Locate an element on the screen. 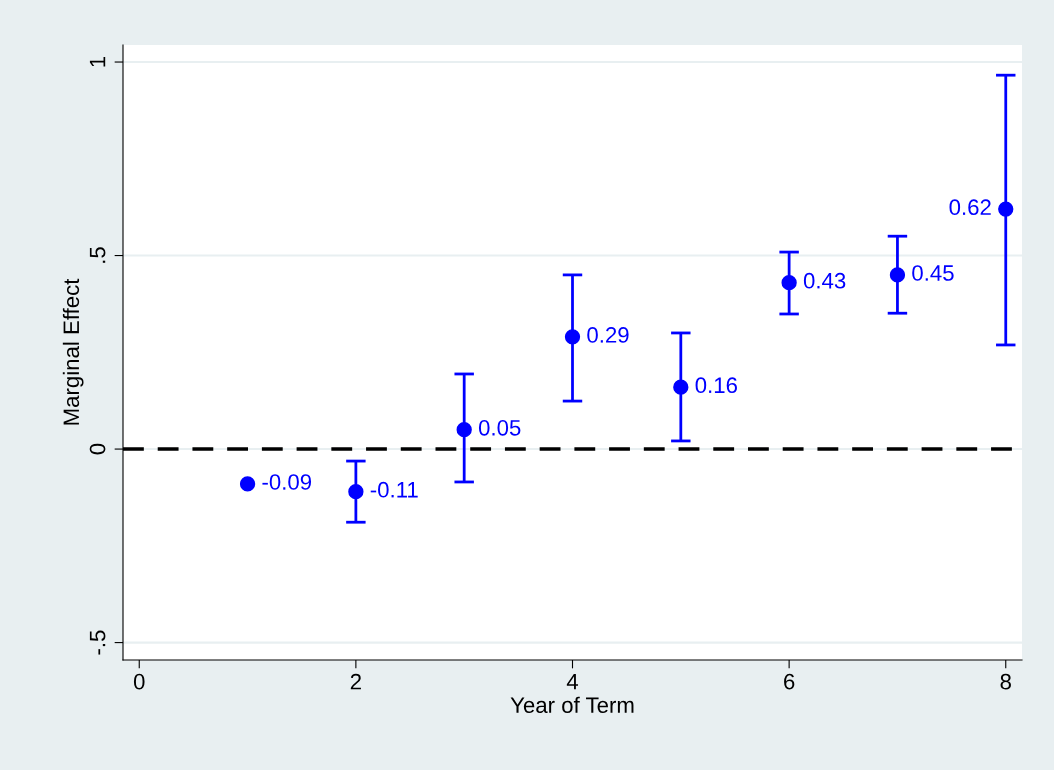  y-tick-label: 1 is located at coordinates (97, 61).